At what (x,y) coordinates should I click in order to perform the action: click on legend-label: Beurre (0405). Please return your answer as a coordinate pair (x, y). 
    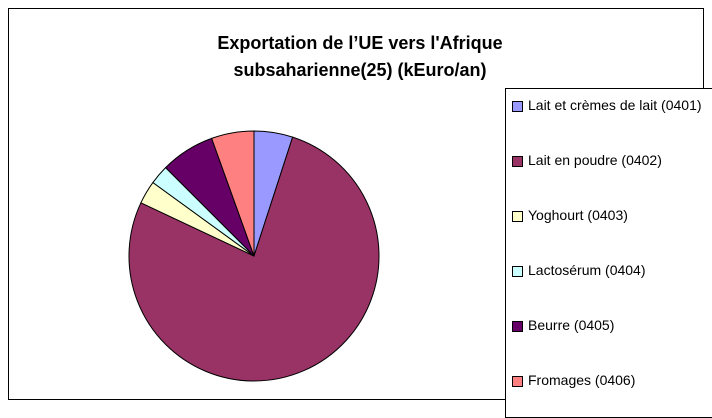
    Looking at the image, I should click on (571, 325).